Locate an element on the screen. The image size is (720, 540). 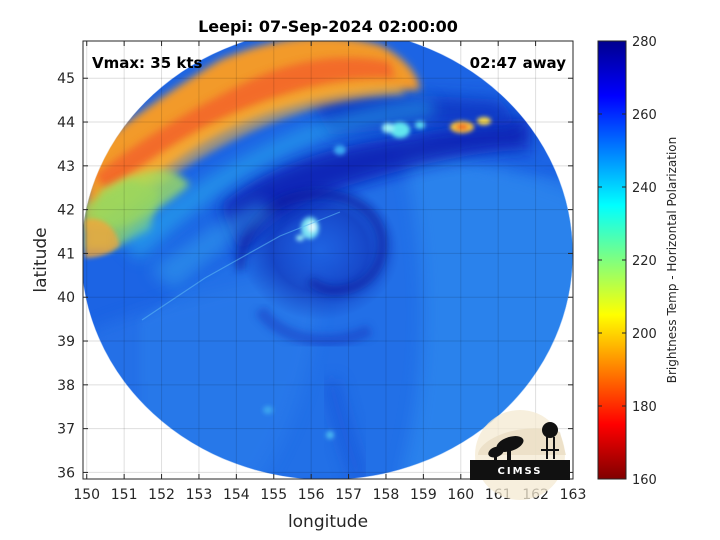
colorbar-tick-label: 220 is located at coordinates (644, 261).